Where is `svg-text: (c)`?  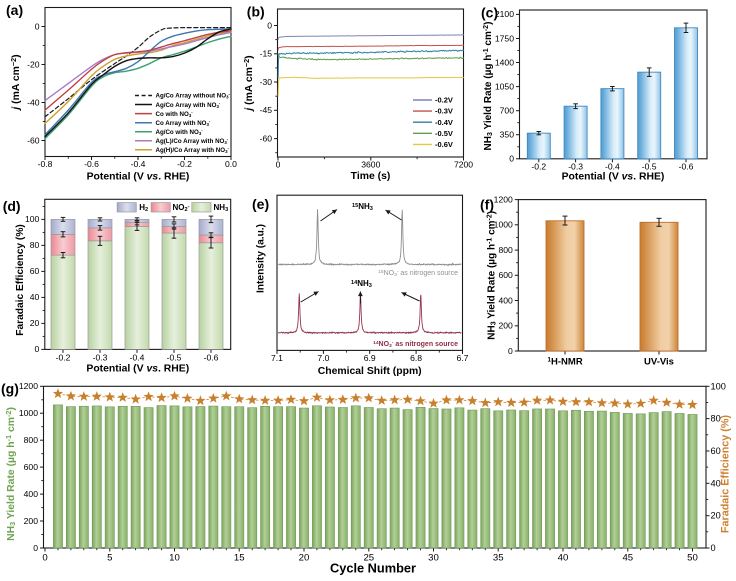
svg-text: (c) is located at coordinates (489, 13).